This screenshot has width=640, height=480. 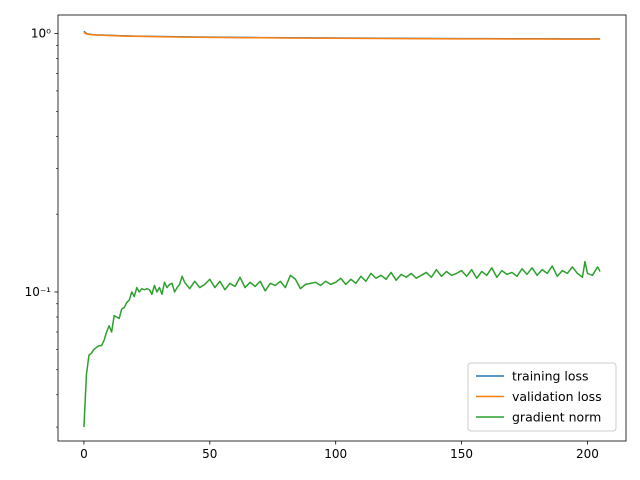 I want to click on x-tick-label: 200, so click(x=587, y=454).